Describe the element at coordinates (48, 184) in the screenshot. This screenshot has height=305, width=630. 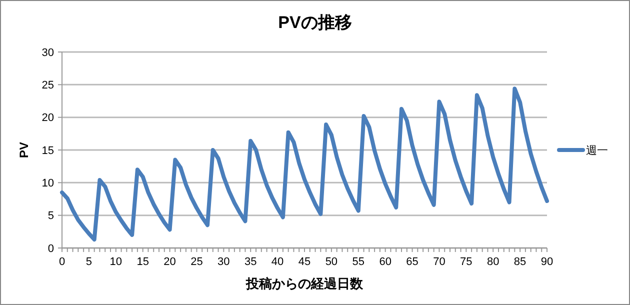
I see `y-tick-label: 10` at that location.